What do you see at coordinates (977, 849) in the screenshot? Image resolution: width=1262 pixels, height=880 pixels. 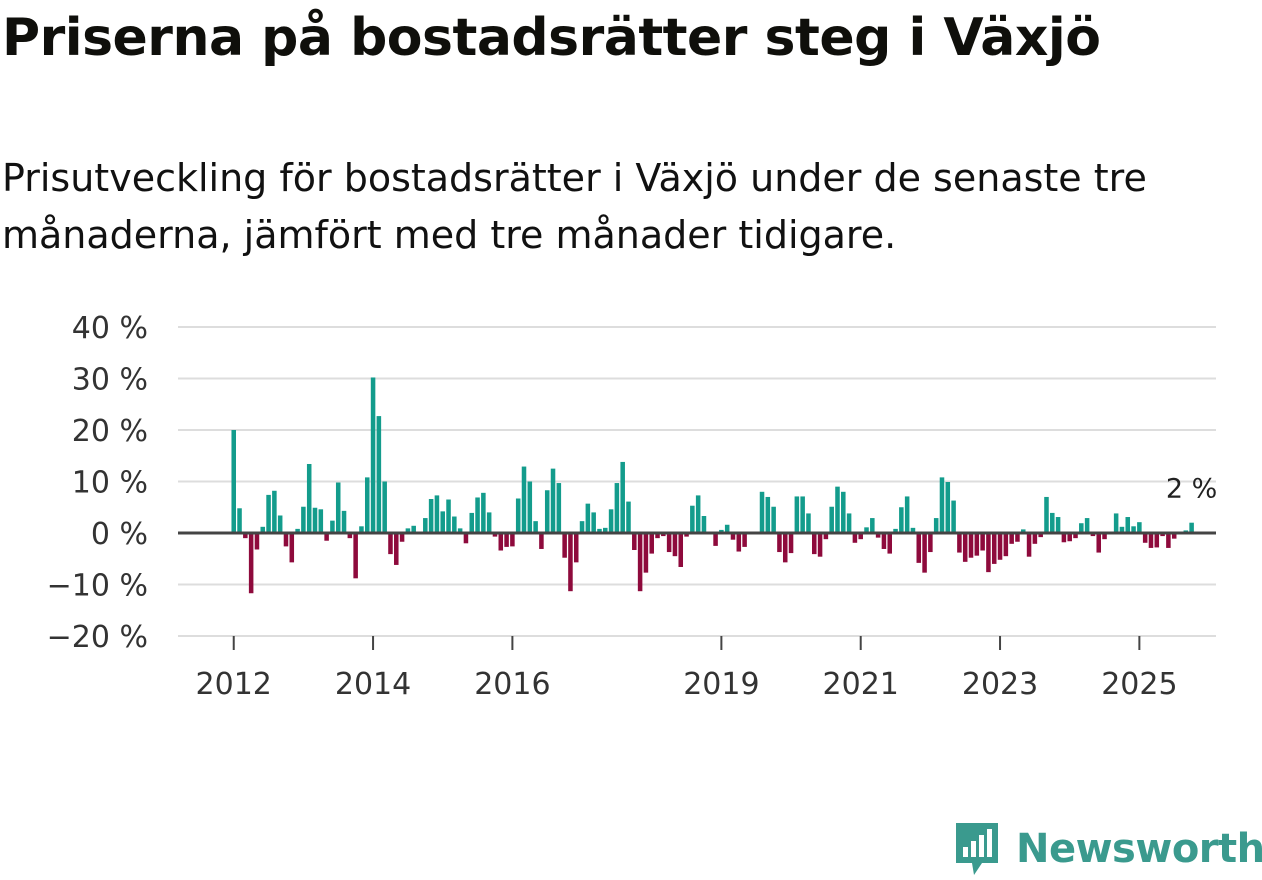 I see `newsworthy-chart-bubble-icon` at bounding box center [977, 849].